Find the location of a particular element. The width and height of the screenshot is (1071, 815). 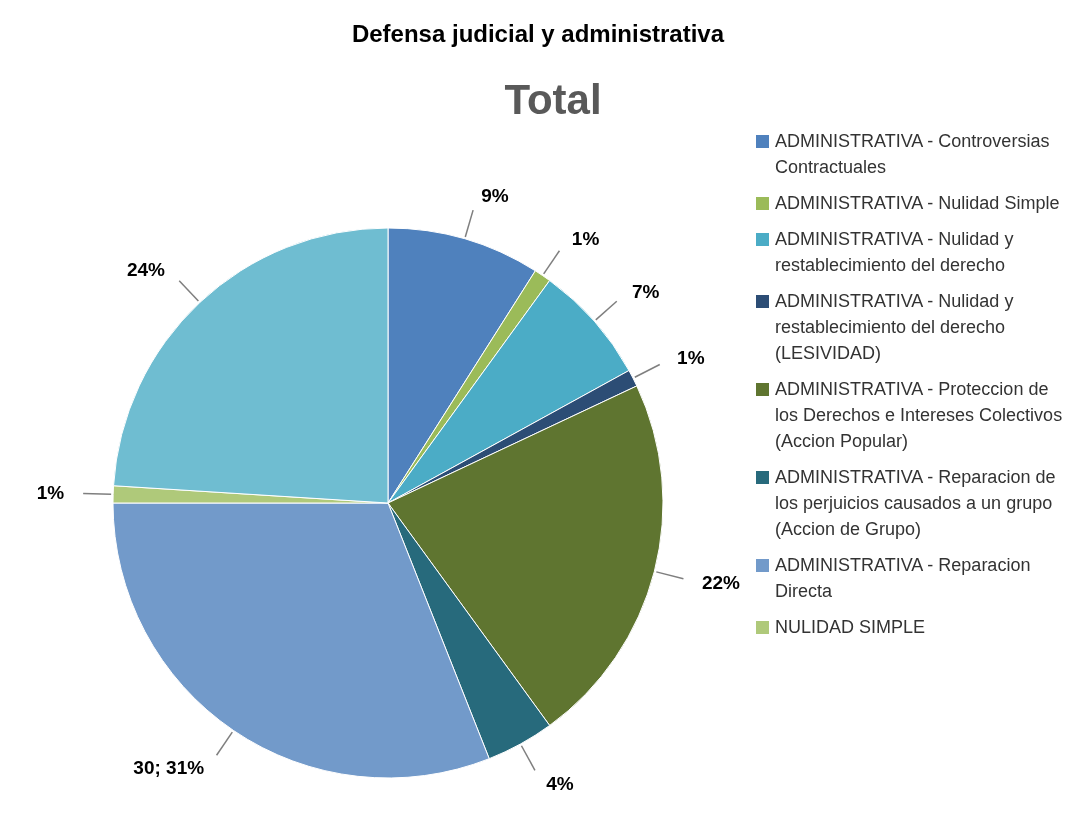

legend-label: ADMINISTRATIVA - Proteccion de los Derechos e Intereses Colectivos (Accion Popular) is located at coordinates (919, 415).